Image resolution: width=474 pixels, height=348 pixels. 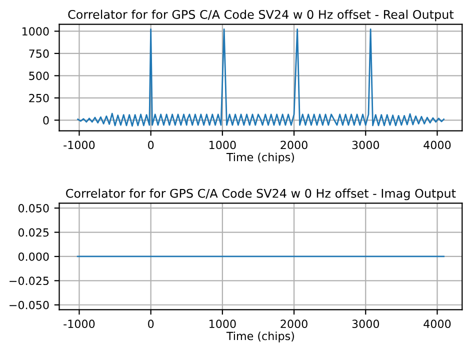 What do you see at coordinates (33, 232) in the screenshot?
I see `y-tick-label: 0.025` at bounding box center [33, 232].